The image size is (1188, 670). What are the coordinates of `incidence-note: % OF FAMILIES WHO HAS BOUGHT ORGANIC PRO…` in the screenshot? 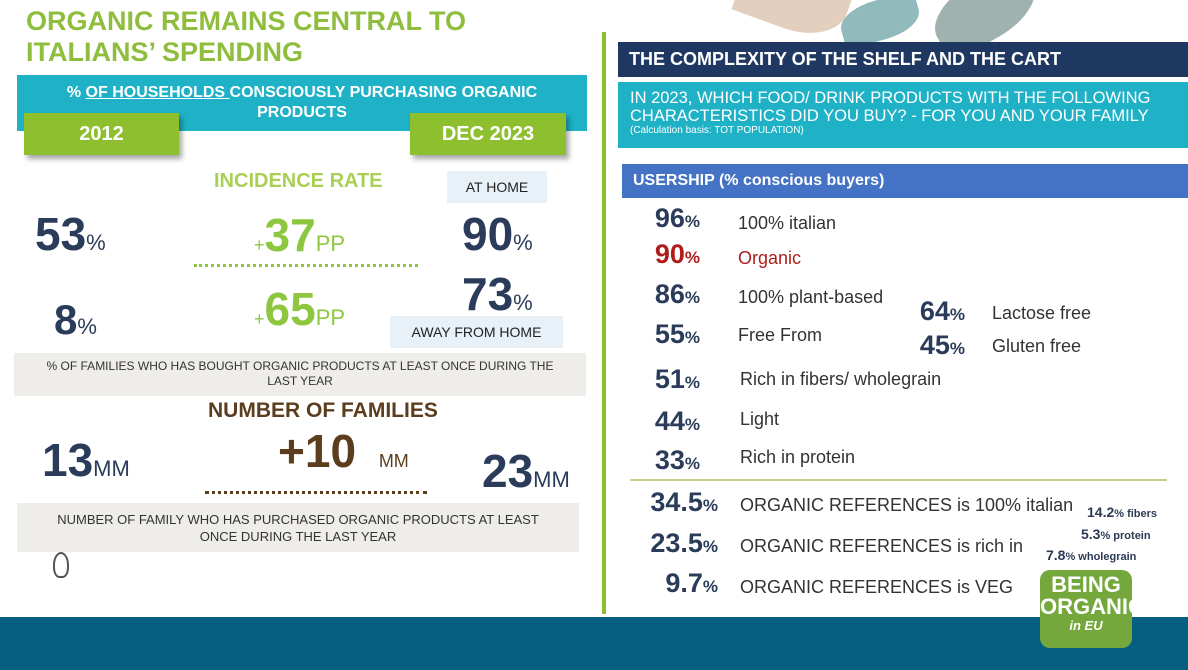 It's located at (300, 374).